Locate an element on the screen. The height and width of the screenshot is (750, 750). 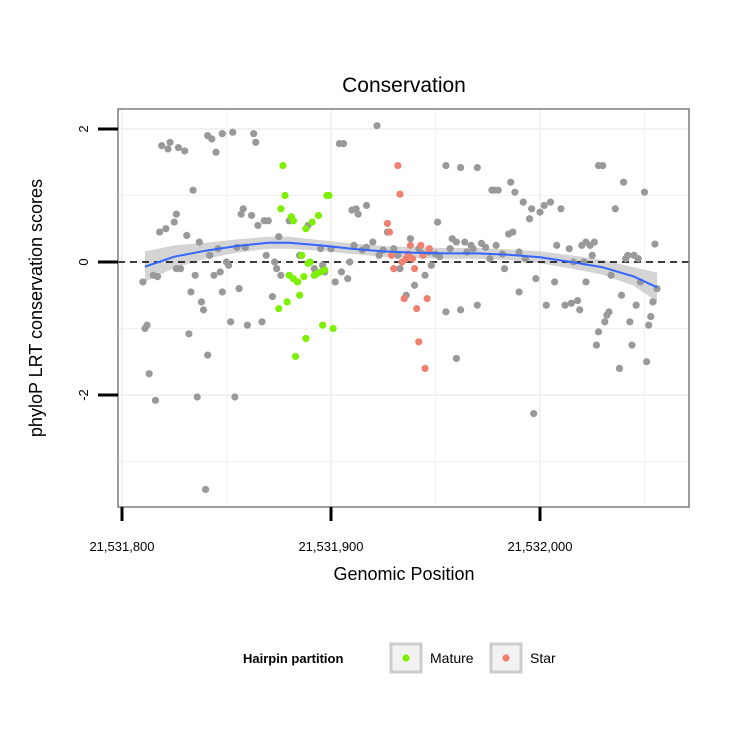
smooth-trend-line is located at coordinates (401, 265).